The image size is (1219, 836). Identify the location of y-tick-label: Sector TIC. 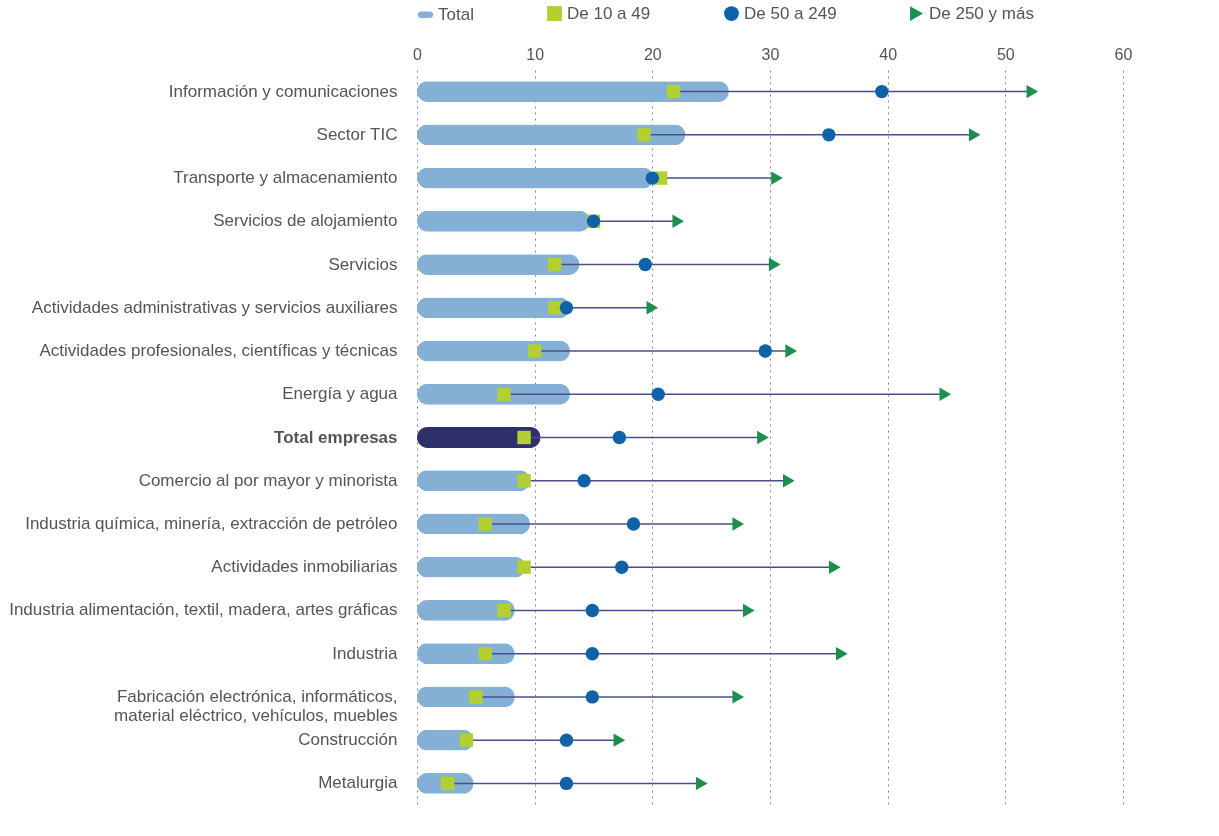
(357, 134).